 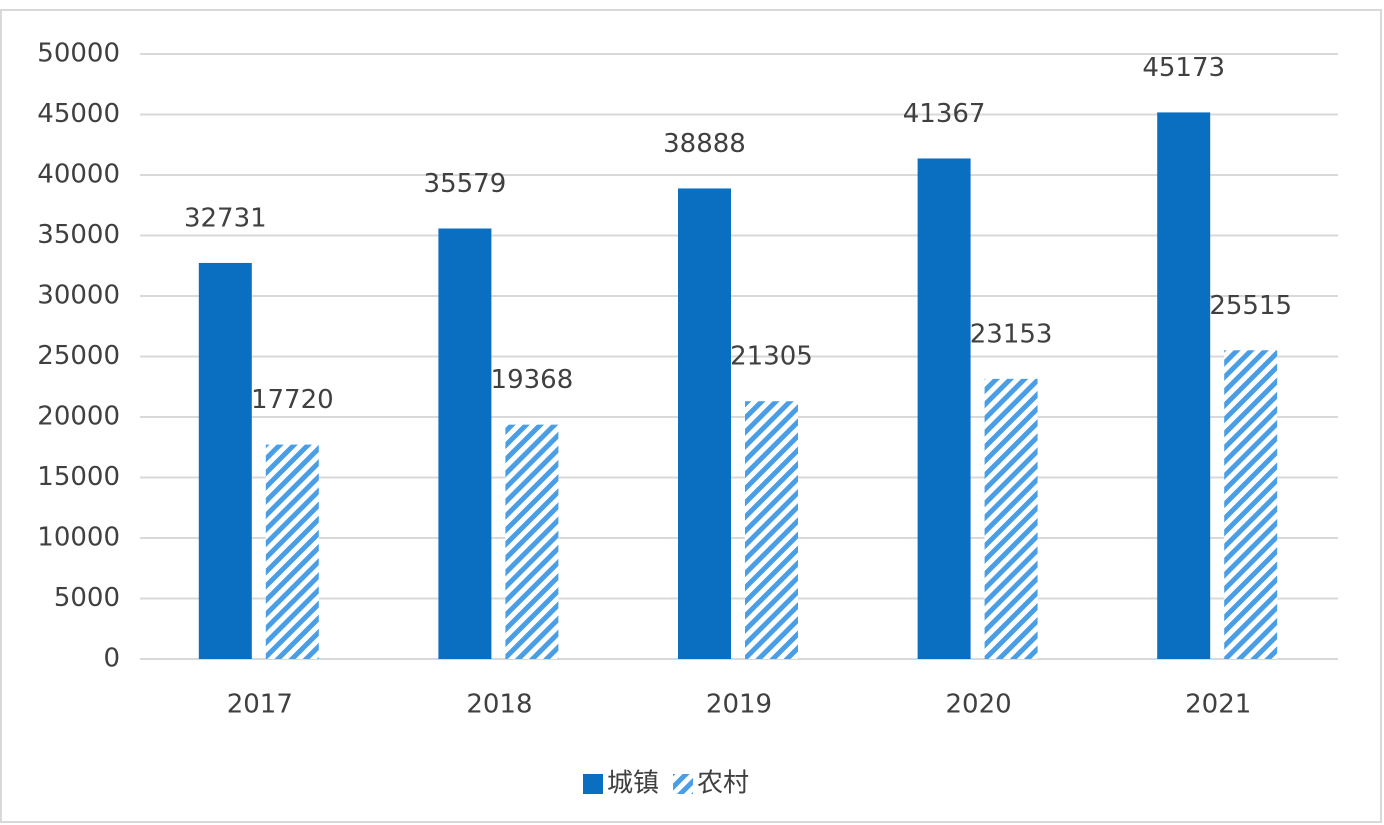 I want to click on x-tick-label: 2019, so click(x=739, y=705).